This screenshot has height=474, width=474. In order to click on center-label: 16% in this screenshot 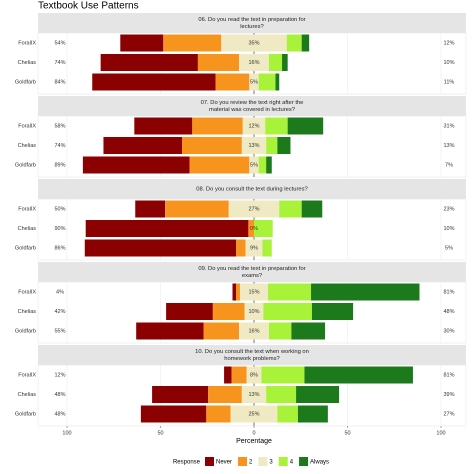, I will do `click(253, 63)`.